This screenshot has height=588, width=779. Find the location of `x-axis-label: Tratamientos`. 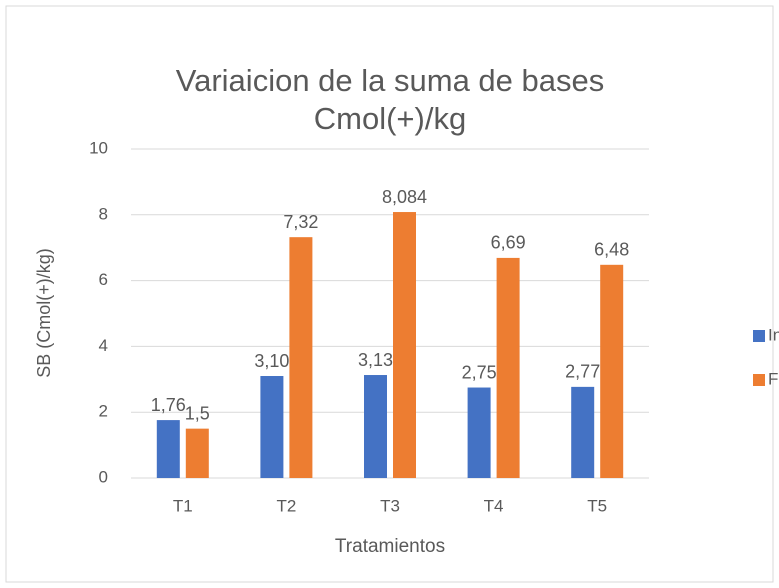

x-axis-label: Tratamientos is located at coordinates (390, 546).